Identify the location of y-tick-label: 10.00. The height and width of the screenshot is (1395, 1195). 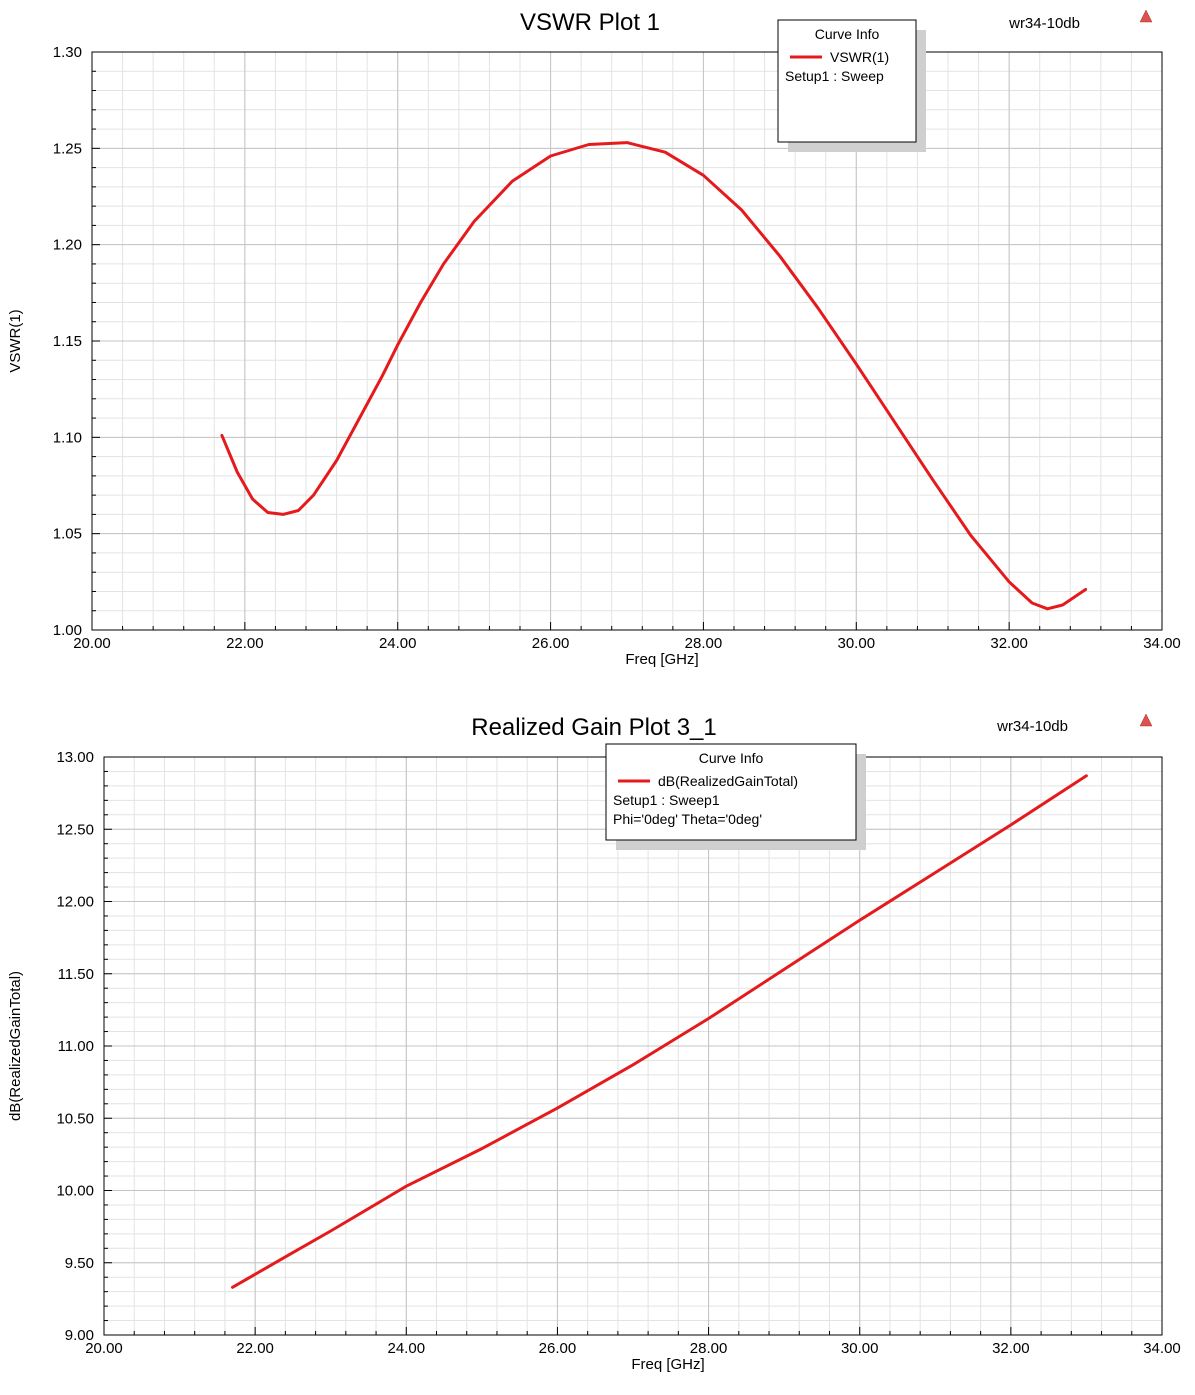
(75, 1191).